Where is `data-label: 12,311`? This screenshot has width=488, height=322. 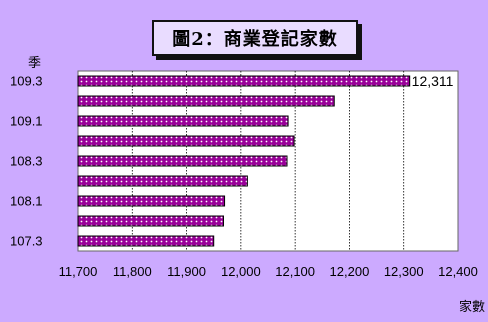
data-label: 12,311 is located at coordinates (433, 81).